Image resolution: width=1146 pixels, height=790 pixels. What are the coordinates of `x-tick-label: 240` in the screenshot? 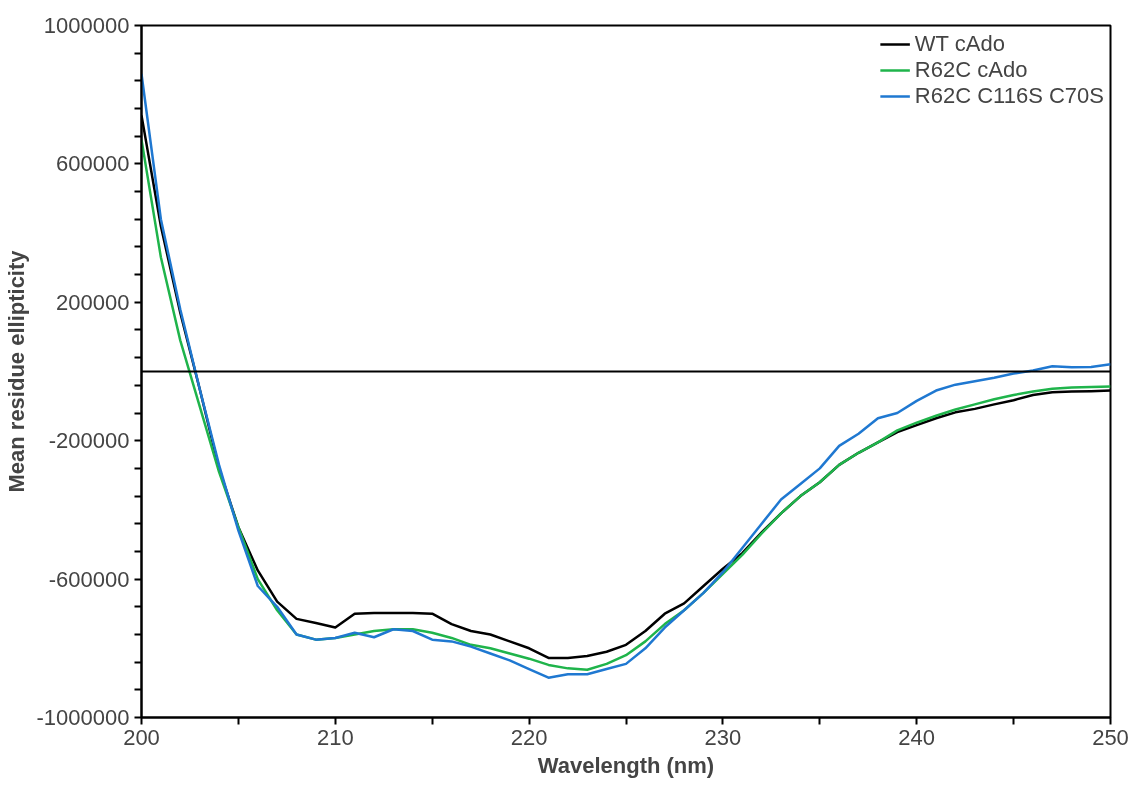 It's located at (917, 737).